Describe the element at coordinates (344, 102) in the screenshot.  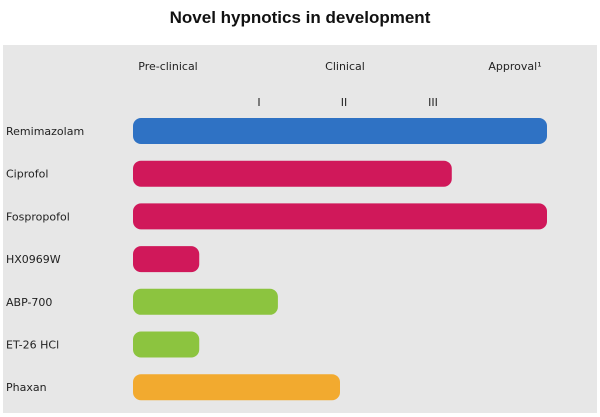
I see `phase-label: II` at that location.